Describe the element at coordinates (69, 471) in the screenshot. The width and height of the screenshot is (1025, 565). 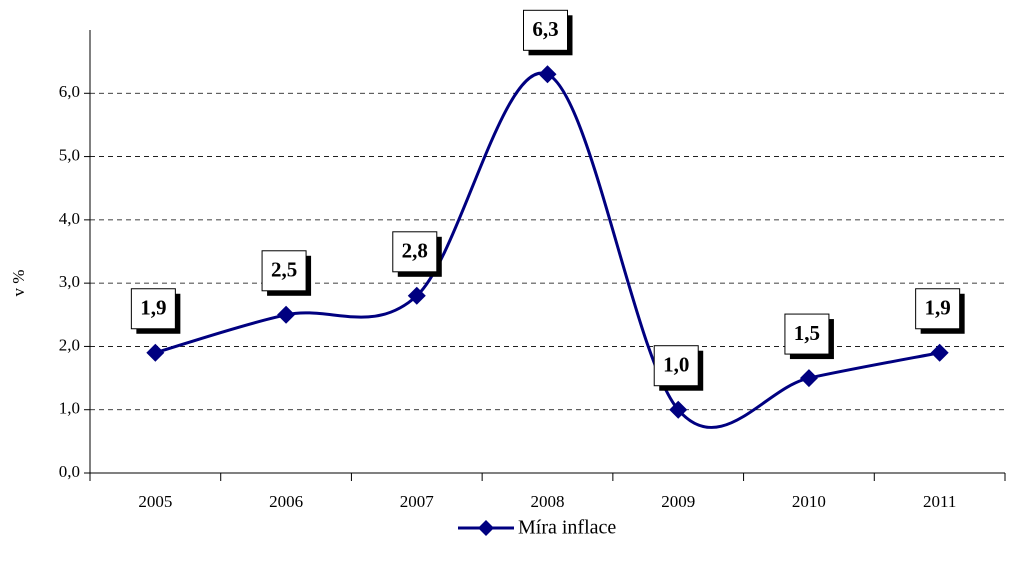
I see `y-tick-label: 0,0` at that location.